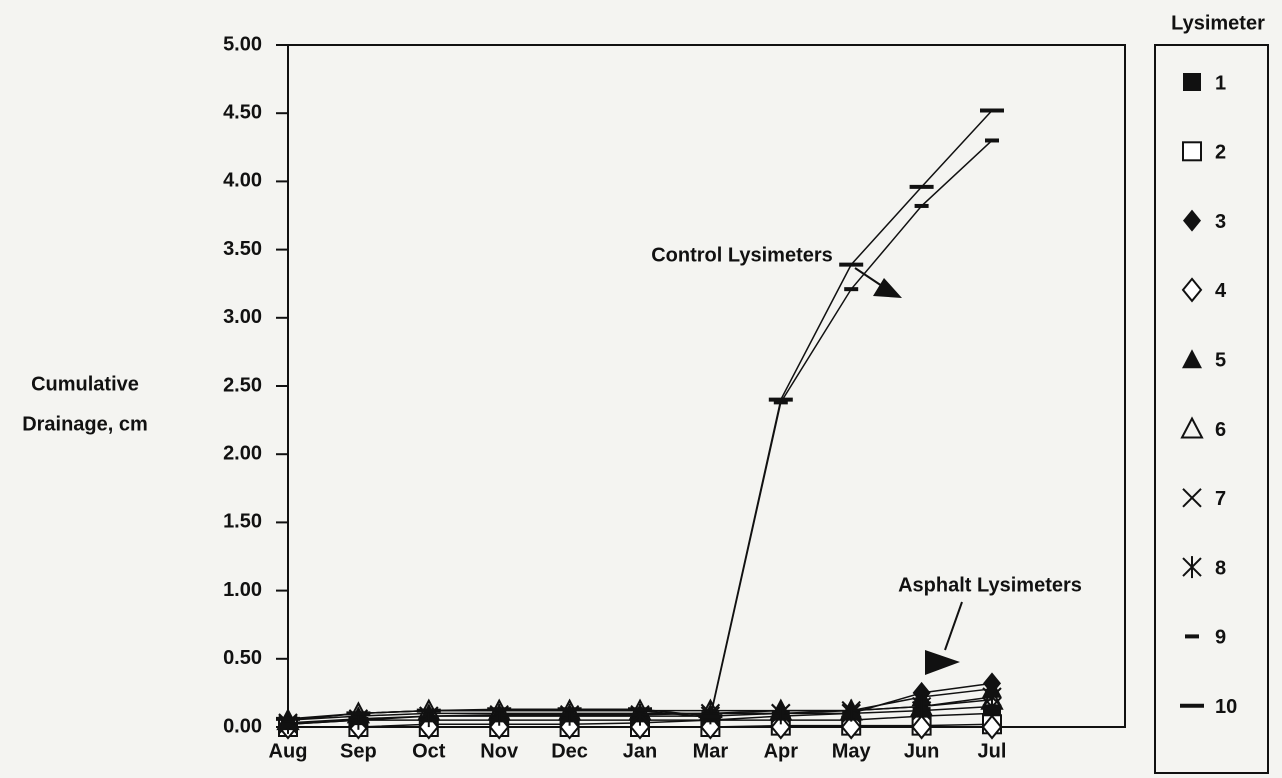 Image resolution: width=1282 pixels, height=778 pixels. I want to click on y-tick-label: 2.50, so click(242, 385).